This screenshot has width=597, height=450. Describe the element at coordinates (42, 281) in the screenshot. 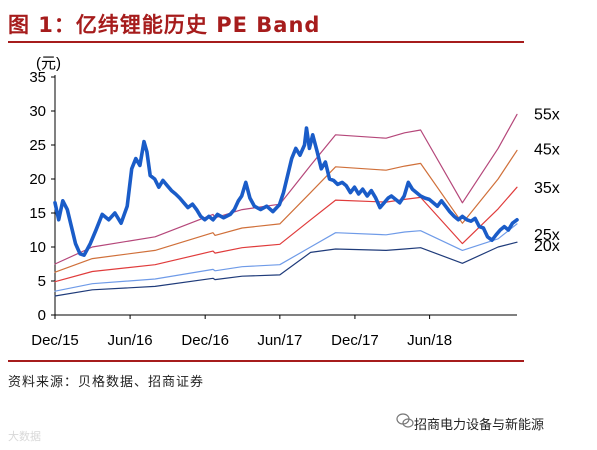

I see `y-tick-label: 5` at that location.